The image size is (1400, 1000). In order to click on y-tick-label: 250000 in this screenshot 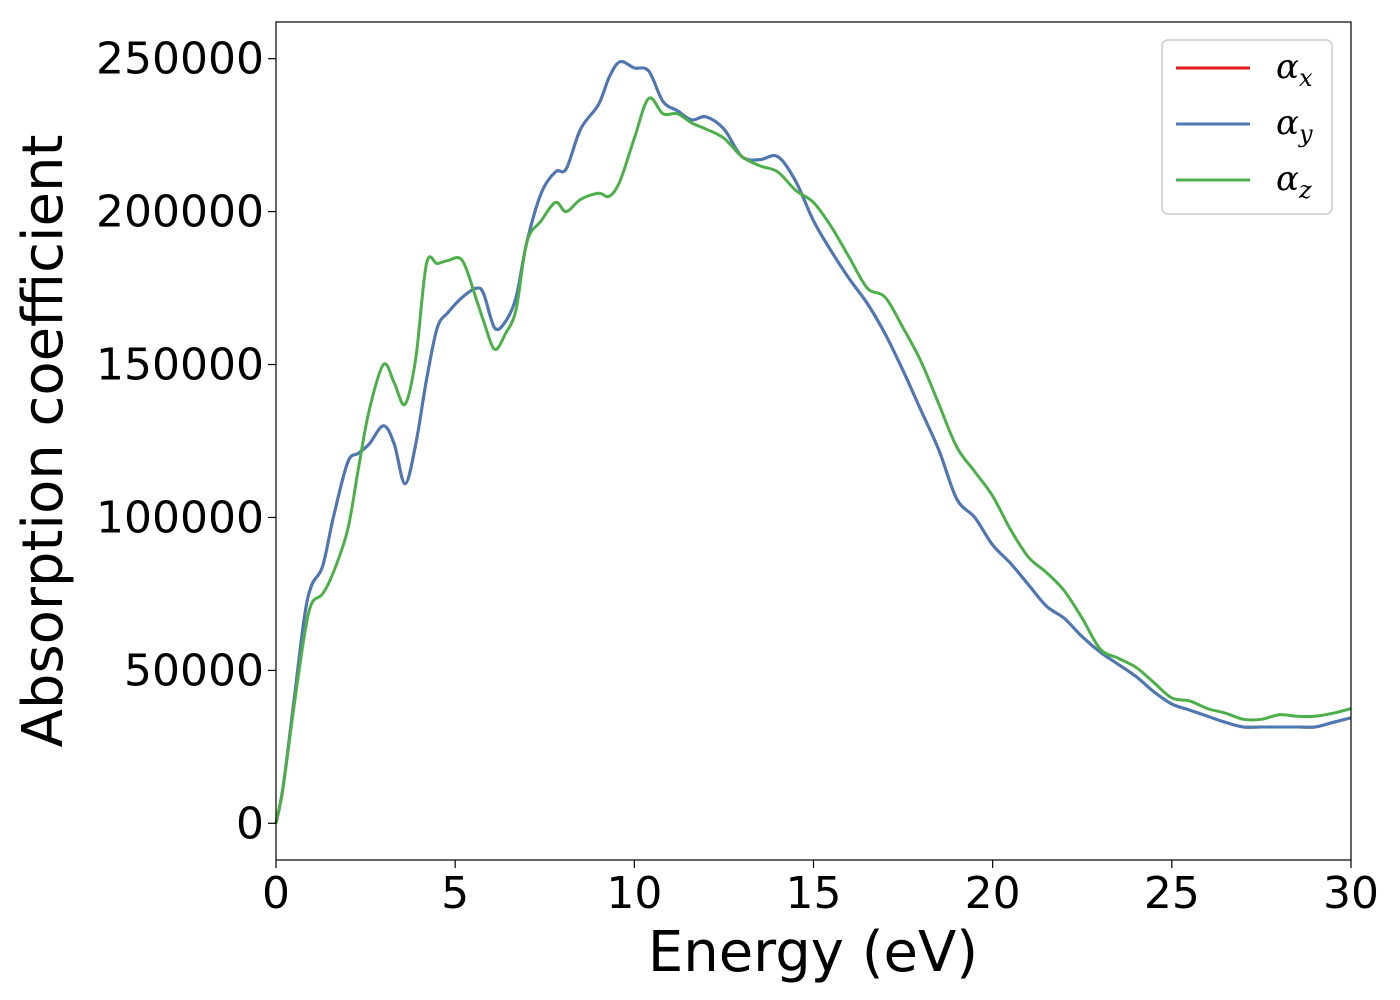, I will do `click(180, 59)`.